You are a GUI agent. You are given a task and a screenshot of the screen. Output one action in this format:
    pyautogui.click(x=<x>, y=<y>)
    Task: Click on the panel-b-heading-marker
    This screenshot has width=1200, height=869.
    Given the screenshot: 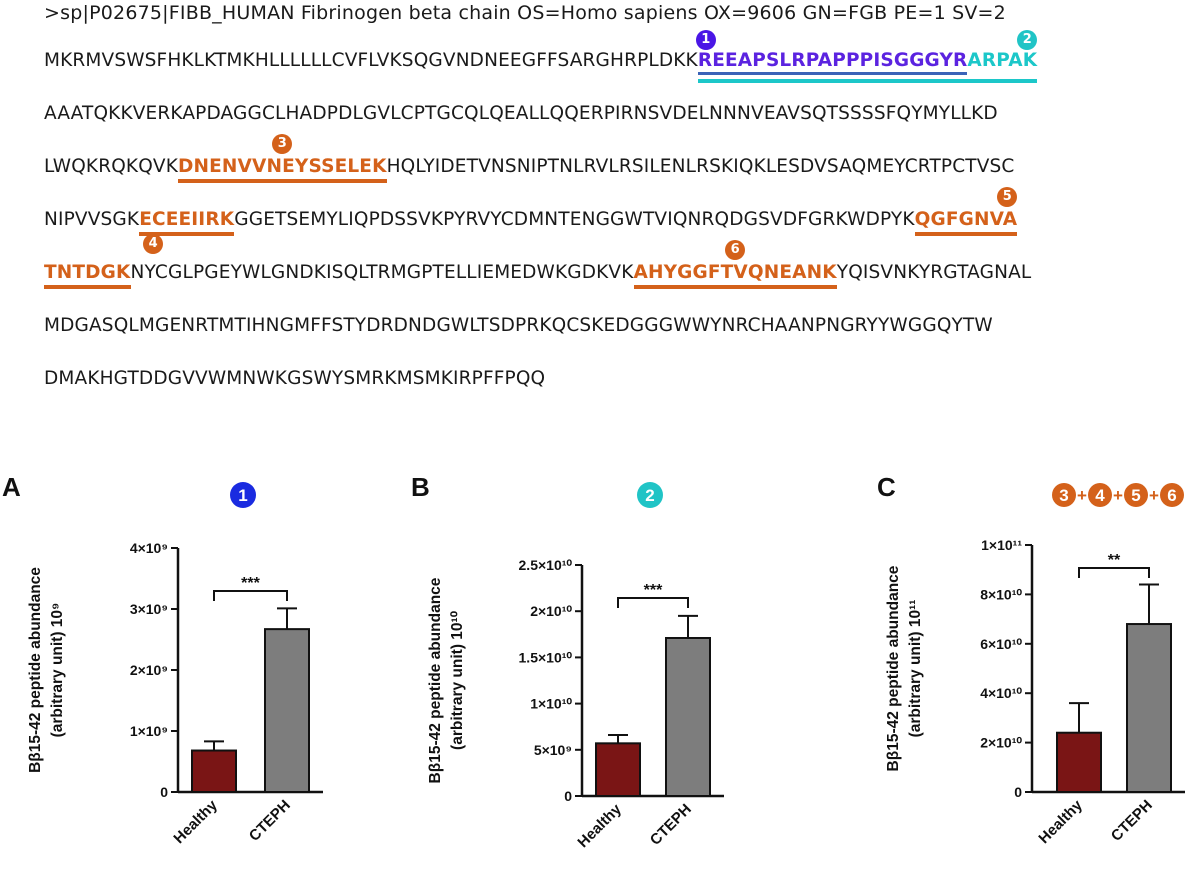 What is the action you would take?
    pyautogui.click(x=650, y=495)
    